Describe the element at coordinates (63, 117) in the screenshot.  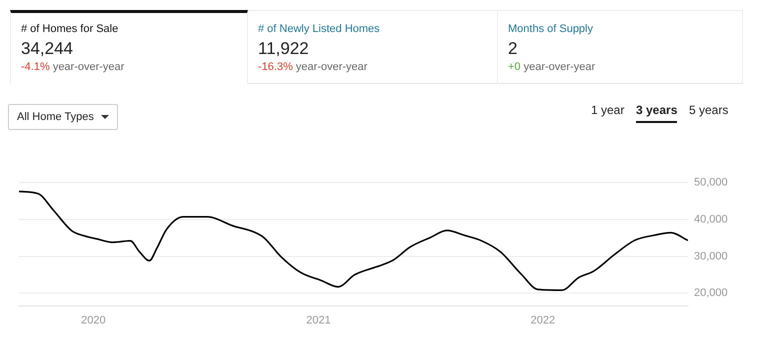
I see `text: All Home Types` at that location.